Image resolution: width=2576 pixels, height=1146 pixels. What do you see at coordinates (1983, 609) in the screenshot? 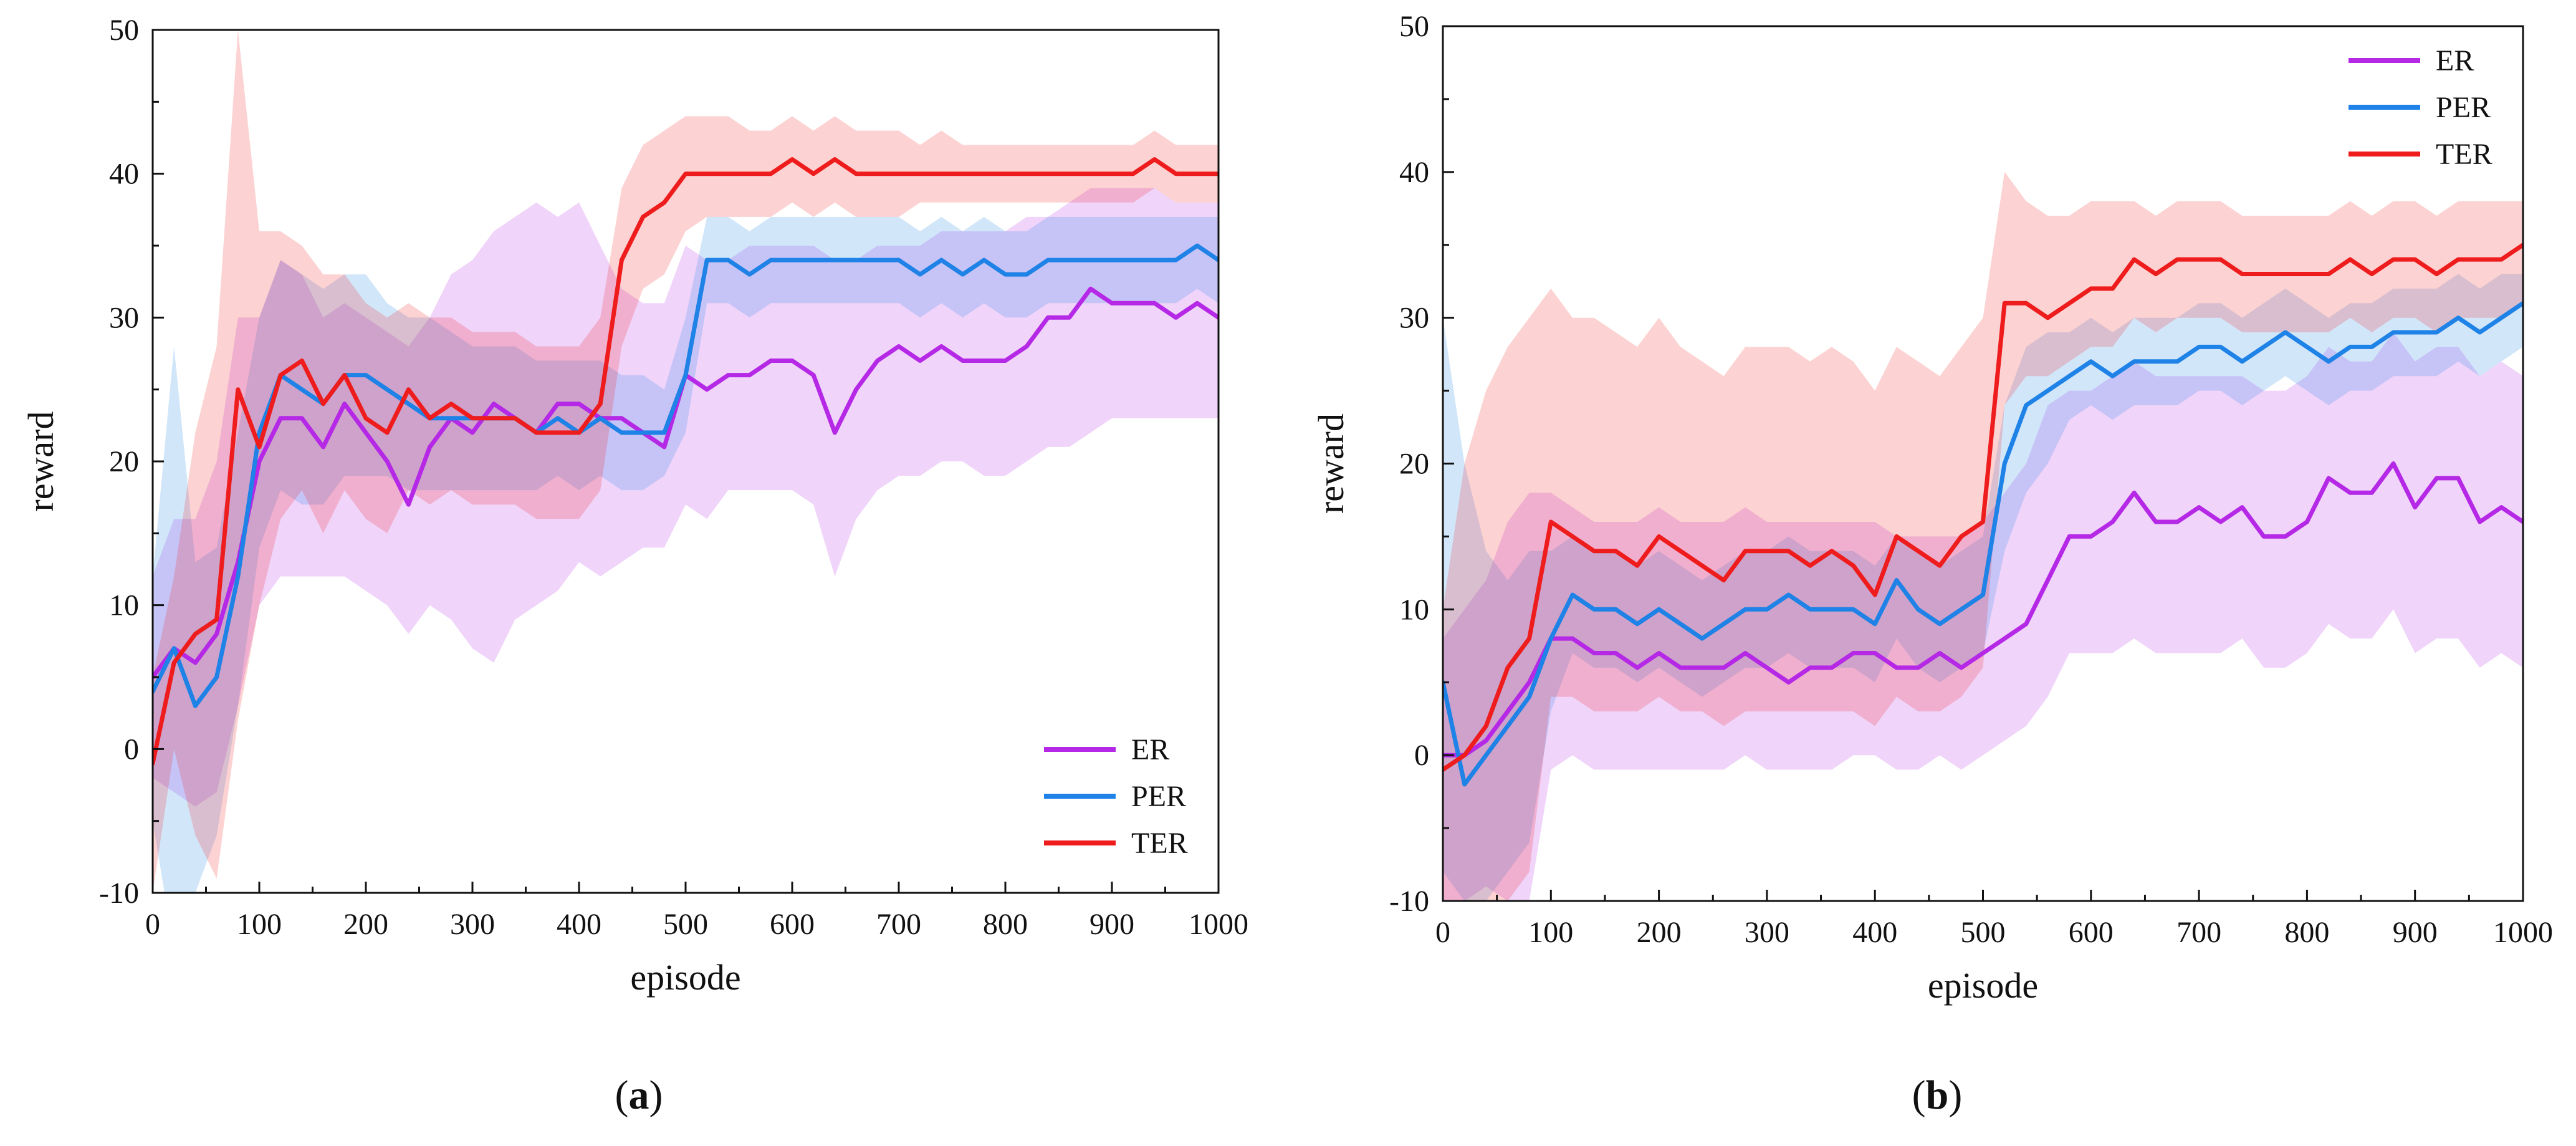
I see `series-line-er` at bounding box center [1983, 609].